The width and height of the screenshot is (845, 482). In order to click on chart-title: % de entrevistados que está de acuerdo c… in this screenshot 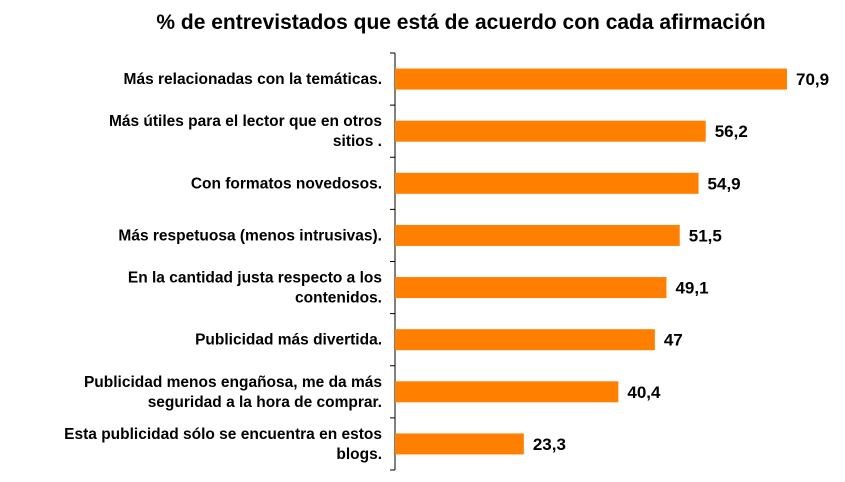, I will do `click(460, 22)`.